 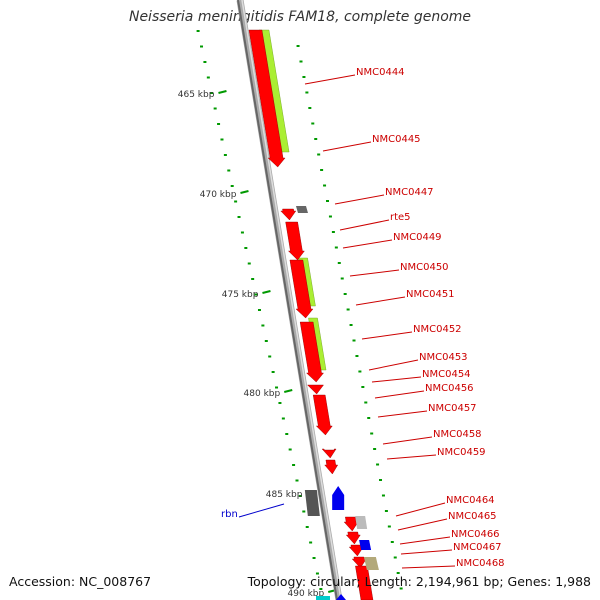 What do you see at coordinates (196, 95) in the screenshot?
I see `scale-label: 465 kbp` at bounding box center [196, 95].